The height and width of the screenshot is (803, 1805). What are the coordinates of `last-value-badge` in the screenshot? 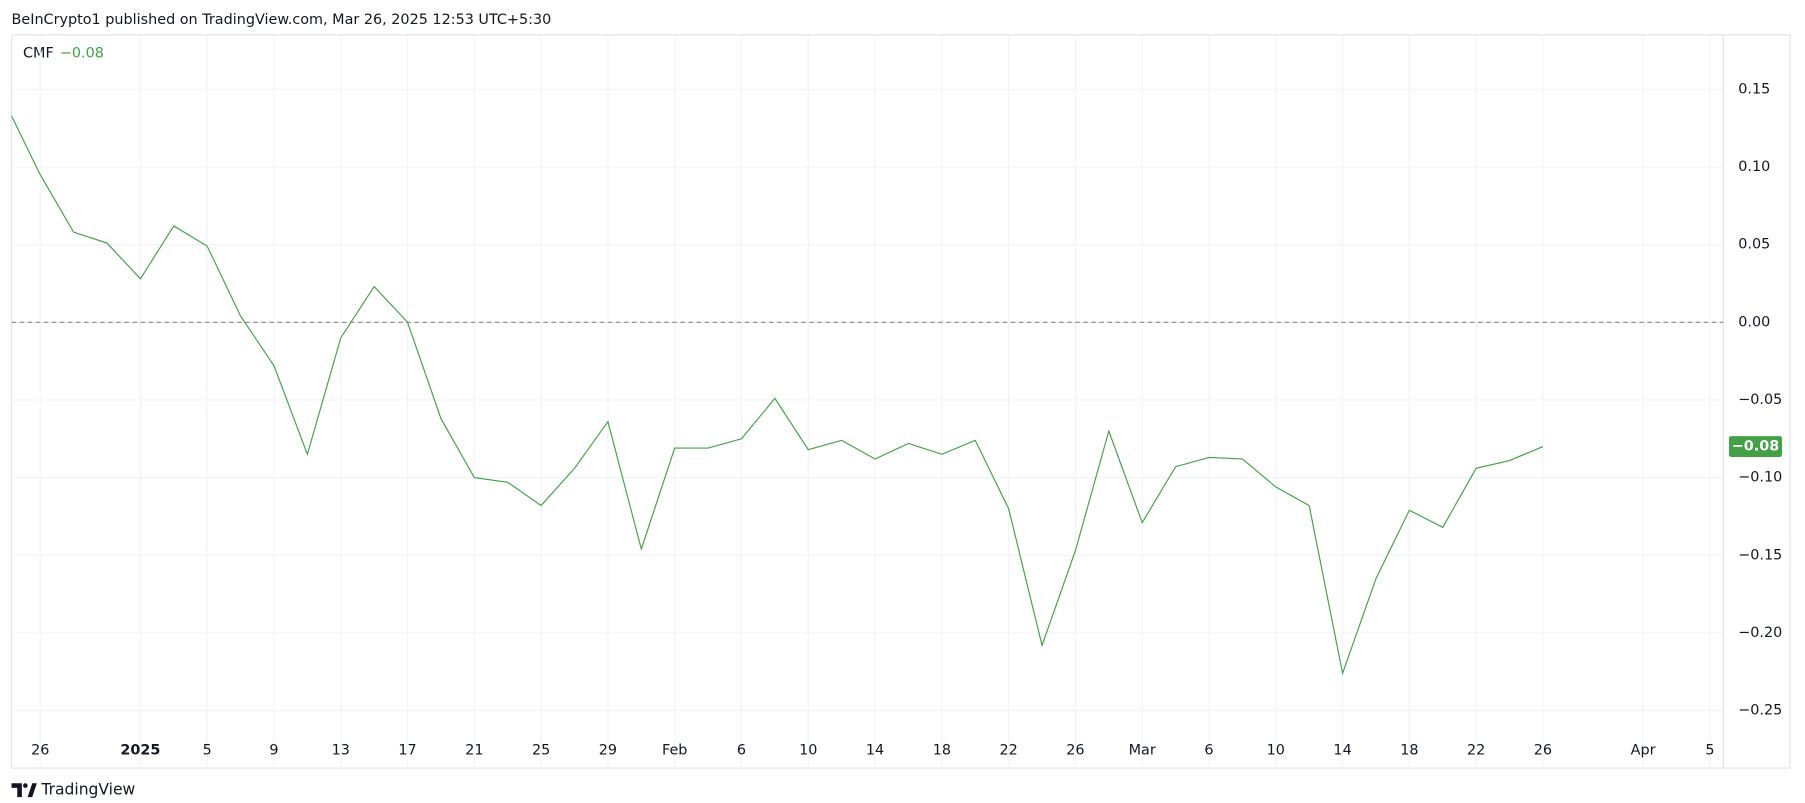 It's located at (1755, 447).